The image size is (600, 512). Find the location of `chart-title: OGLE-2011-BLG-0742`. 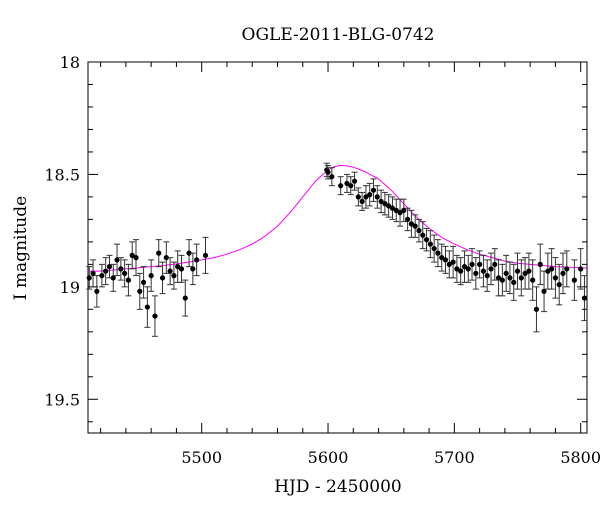

chart-title: OGLE-2011-BLG-0742 is located at coordinates (338, 35).